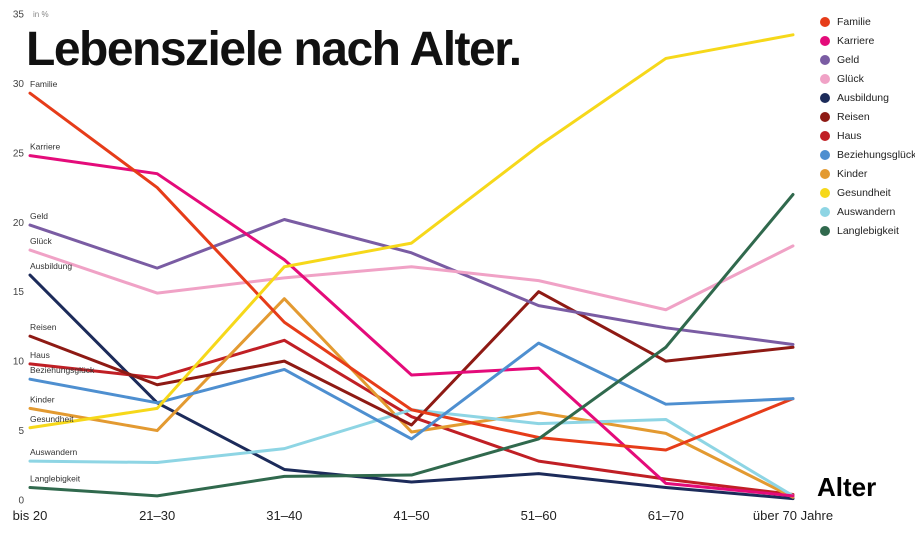  Describe the element at coordinates (19, 153) in the screenshot. I see `y-tick-label: 25` at that location.